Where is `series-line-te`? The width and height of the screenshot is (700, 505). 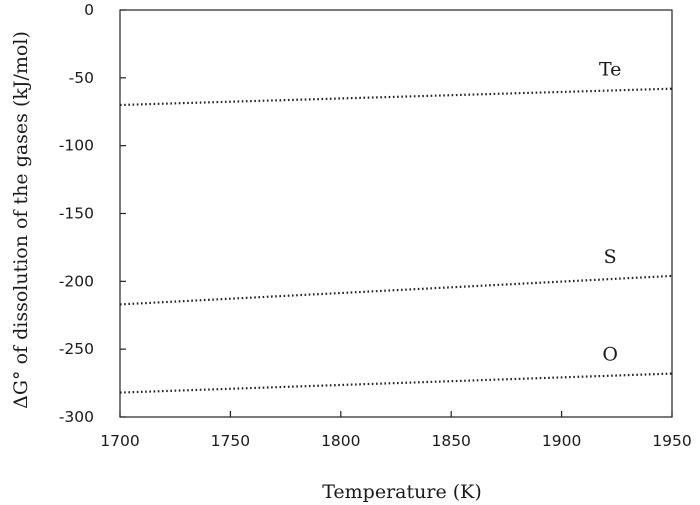 series-line-te is located at coordinates (396, 97).